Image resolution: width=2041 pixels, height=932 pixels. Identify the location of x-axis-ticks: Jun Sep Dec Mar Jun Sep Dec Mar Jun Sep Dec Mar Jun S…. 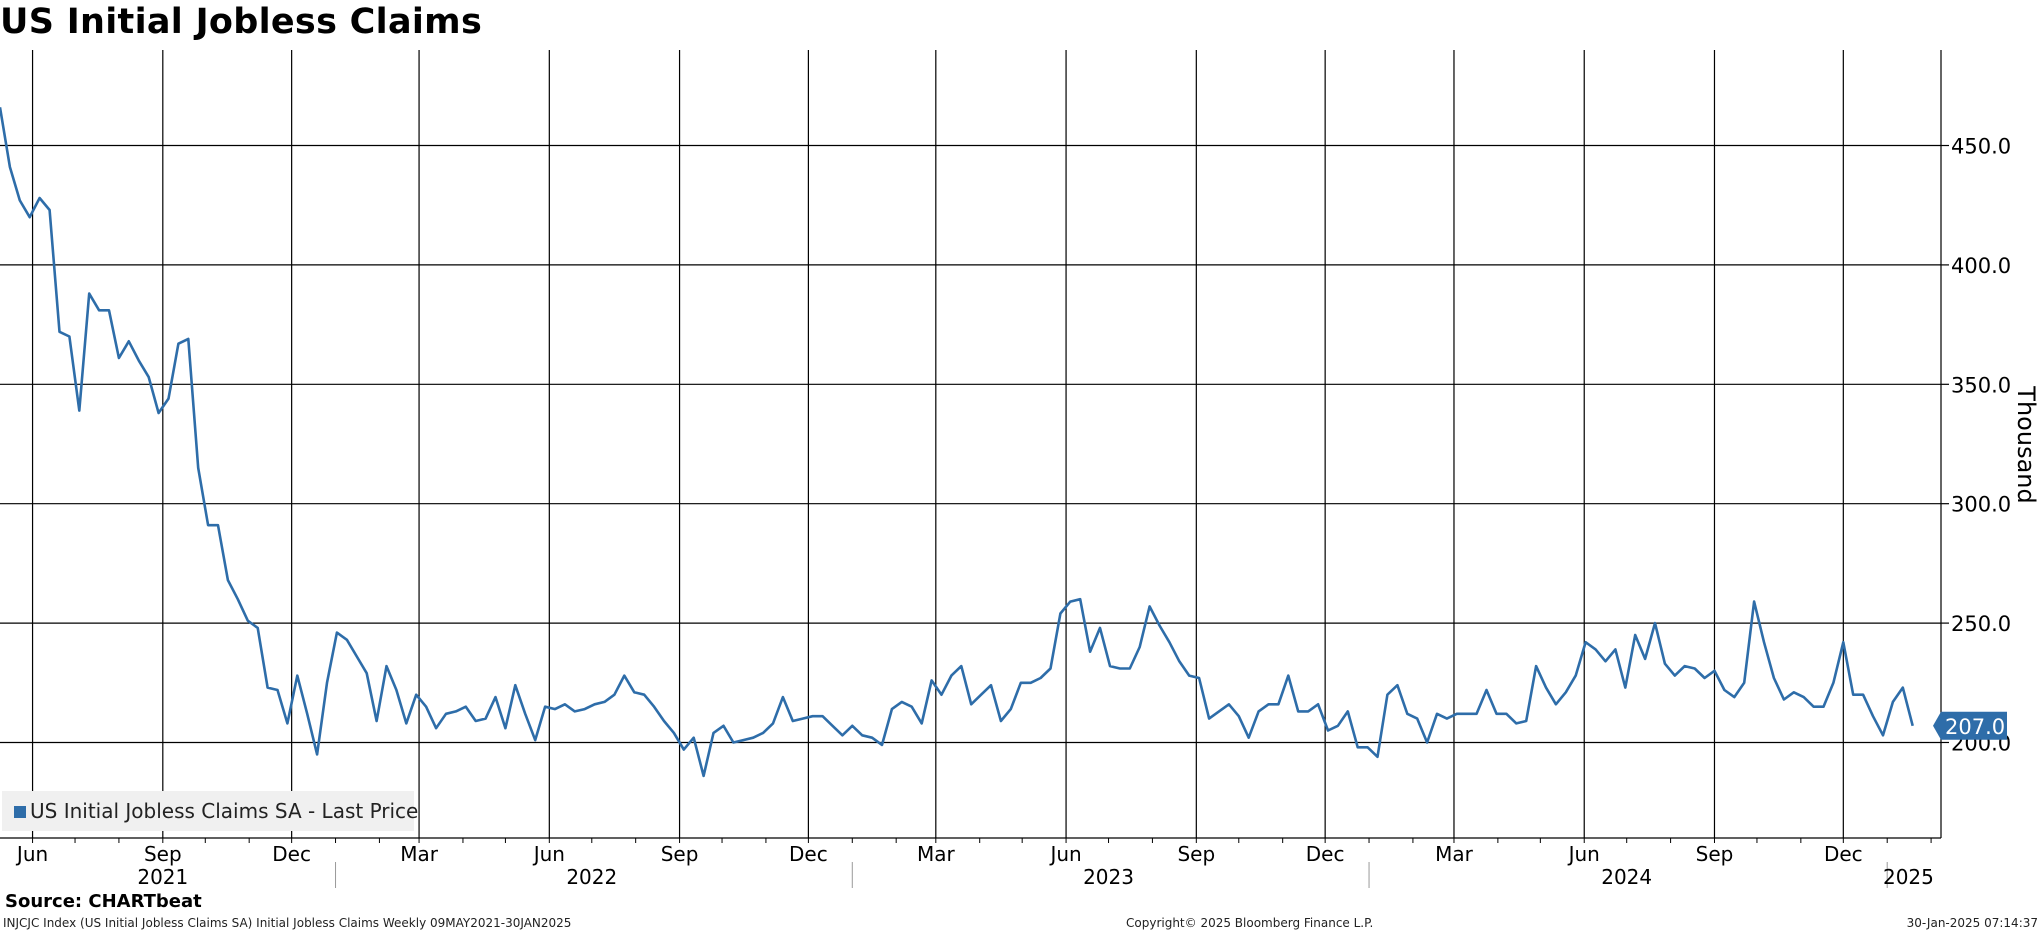
(974, 865).